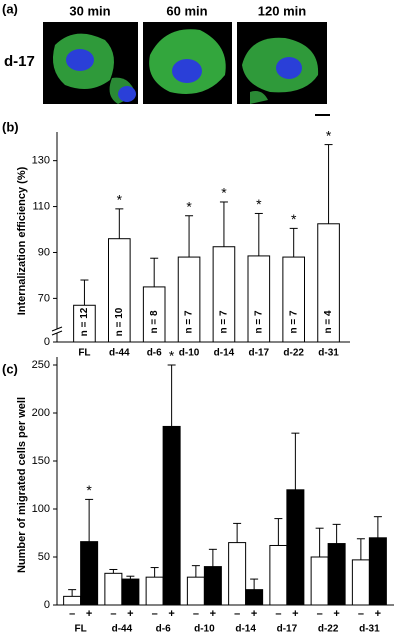 Image resolution: width=400 pixels, height=639 pixels. What do you see at coordinates (10, 126) in the screenshot?
I see `panel-label: (b)` at bounding box center [10, 126].